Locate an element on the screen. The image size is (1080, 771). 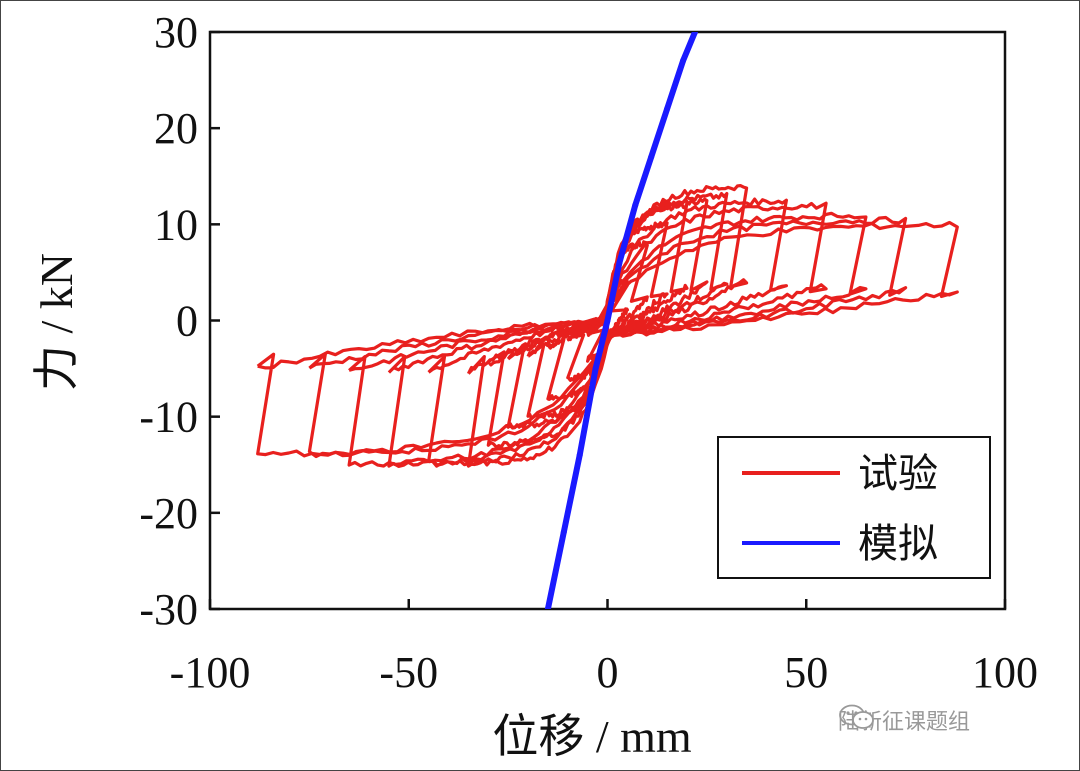
x-tick-label-2: 0 is located at coordinates (608, 672).